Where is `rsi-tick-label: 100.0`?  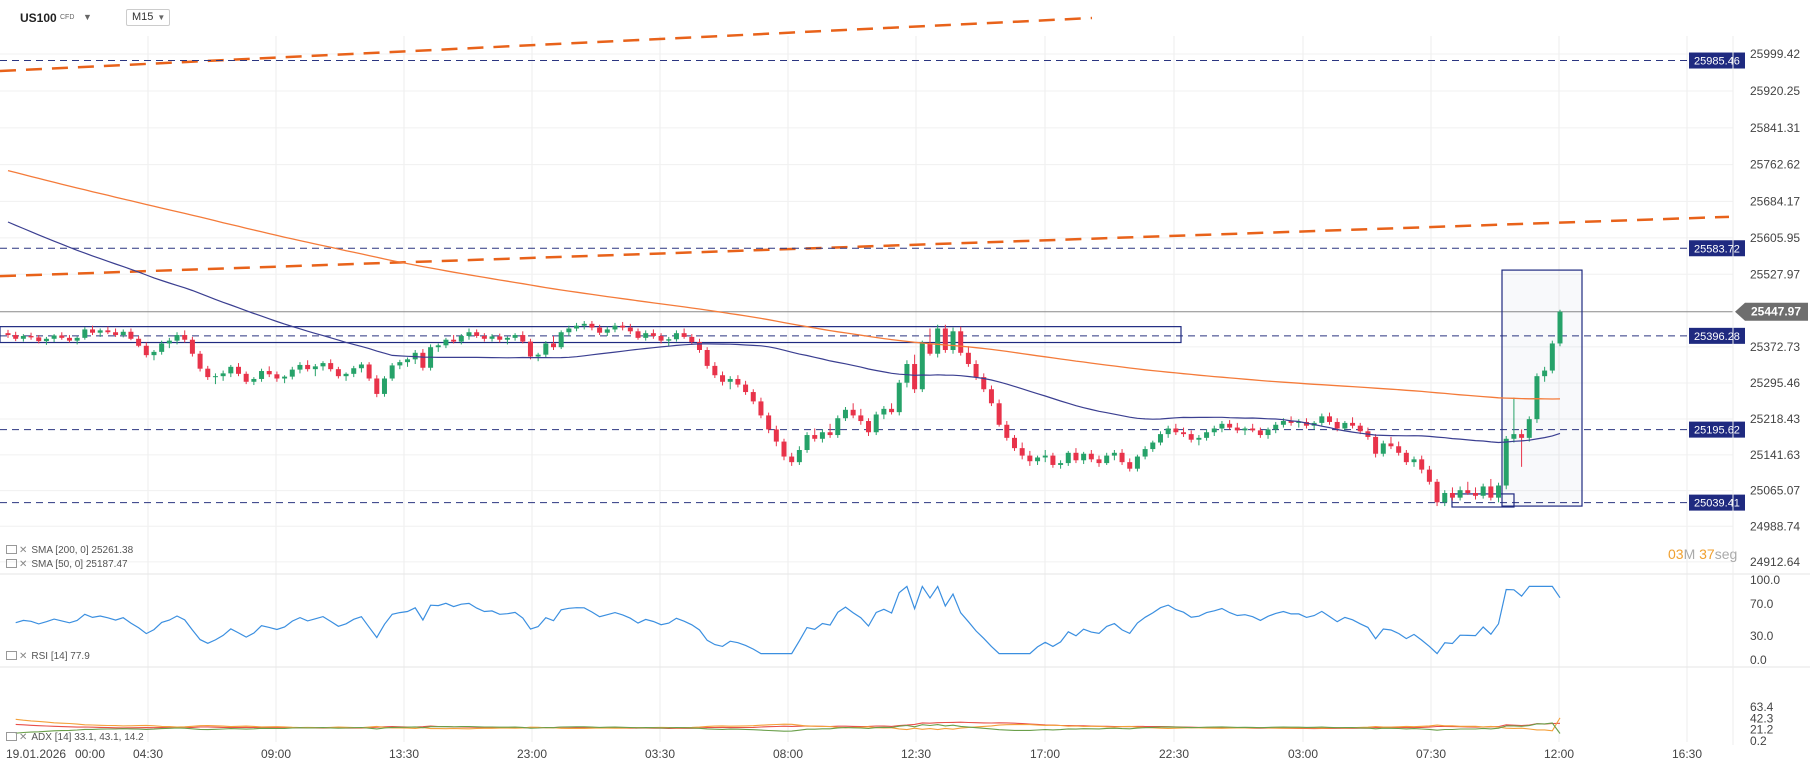 rsi-tick-label: 100.0 is located at coordinates (1765, 580).